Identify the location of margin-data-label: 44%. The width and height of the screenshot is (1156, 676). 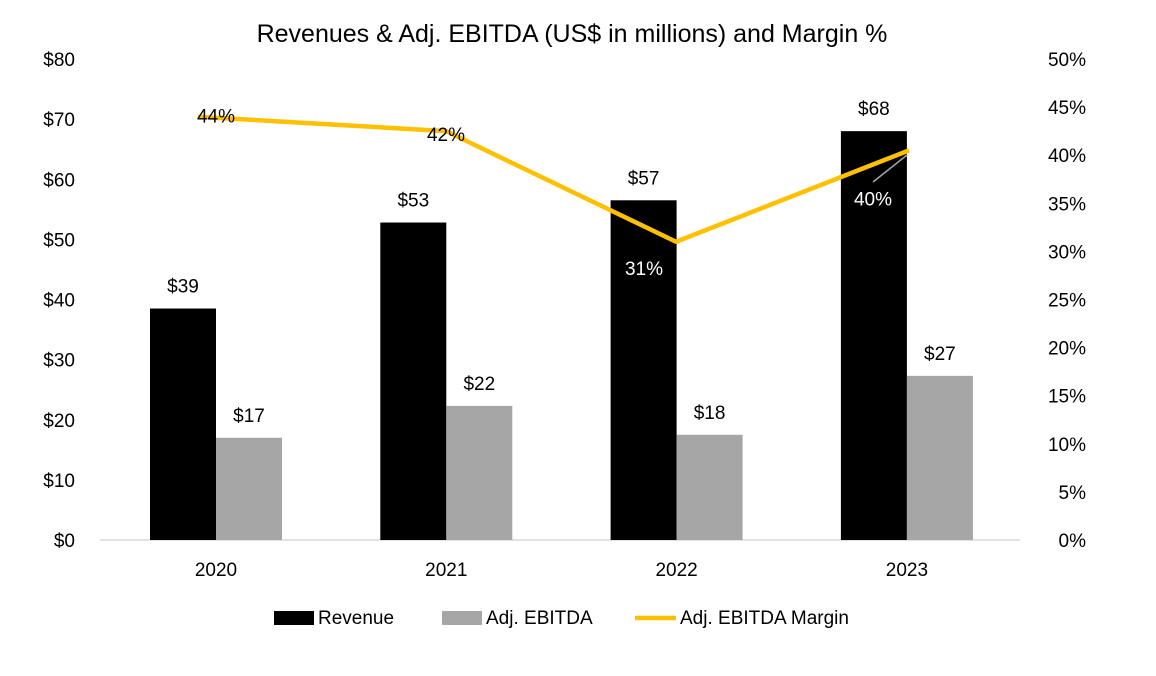
(216, 117).